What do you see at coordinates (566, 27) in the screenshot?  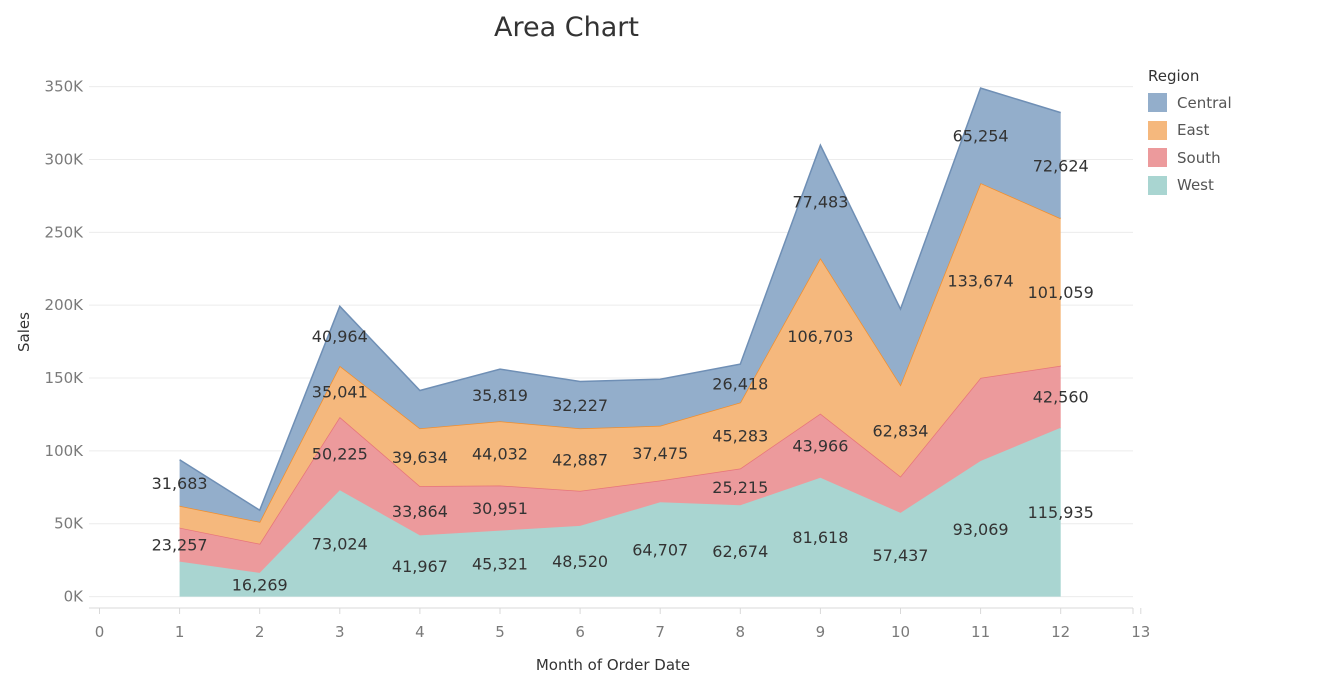 I see `chart-title: Area Chart` at bounding box center [566, 27].